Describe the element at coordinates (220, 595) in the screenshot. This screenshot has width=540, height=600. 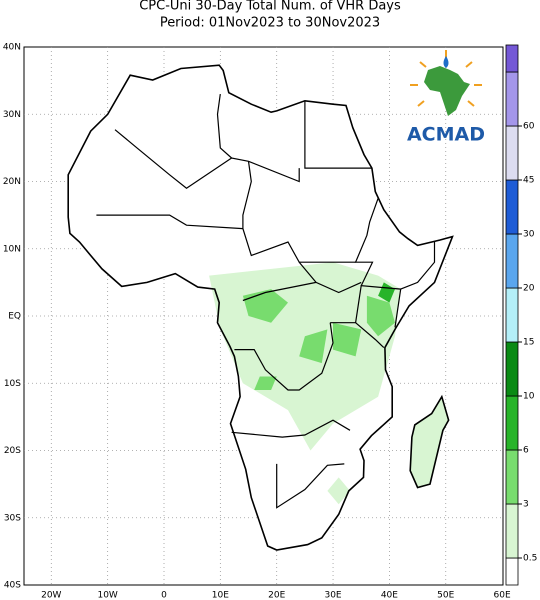
I see `lon-label: 10E` at that location.